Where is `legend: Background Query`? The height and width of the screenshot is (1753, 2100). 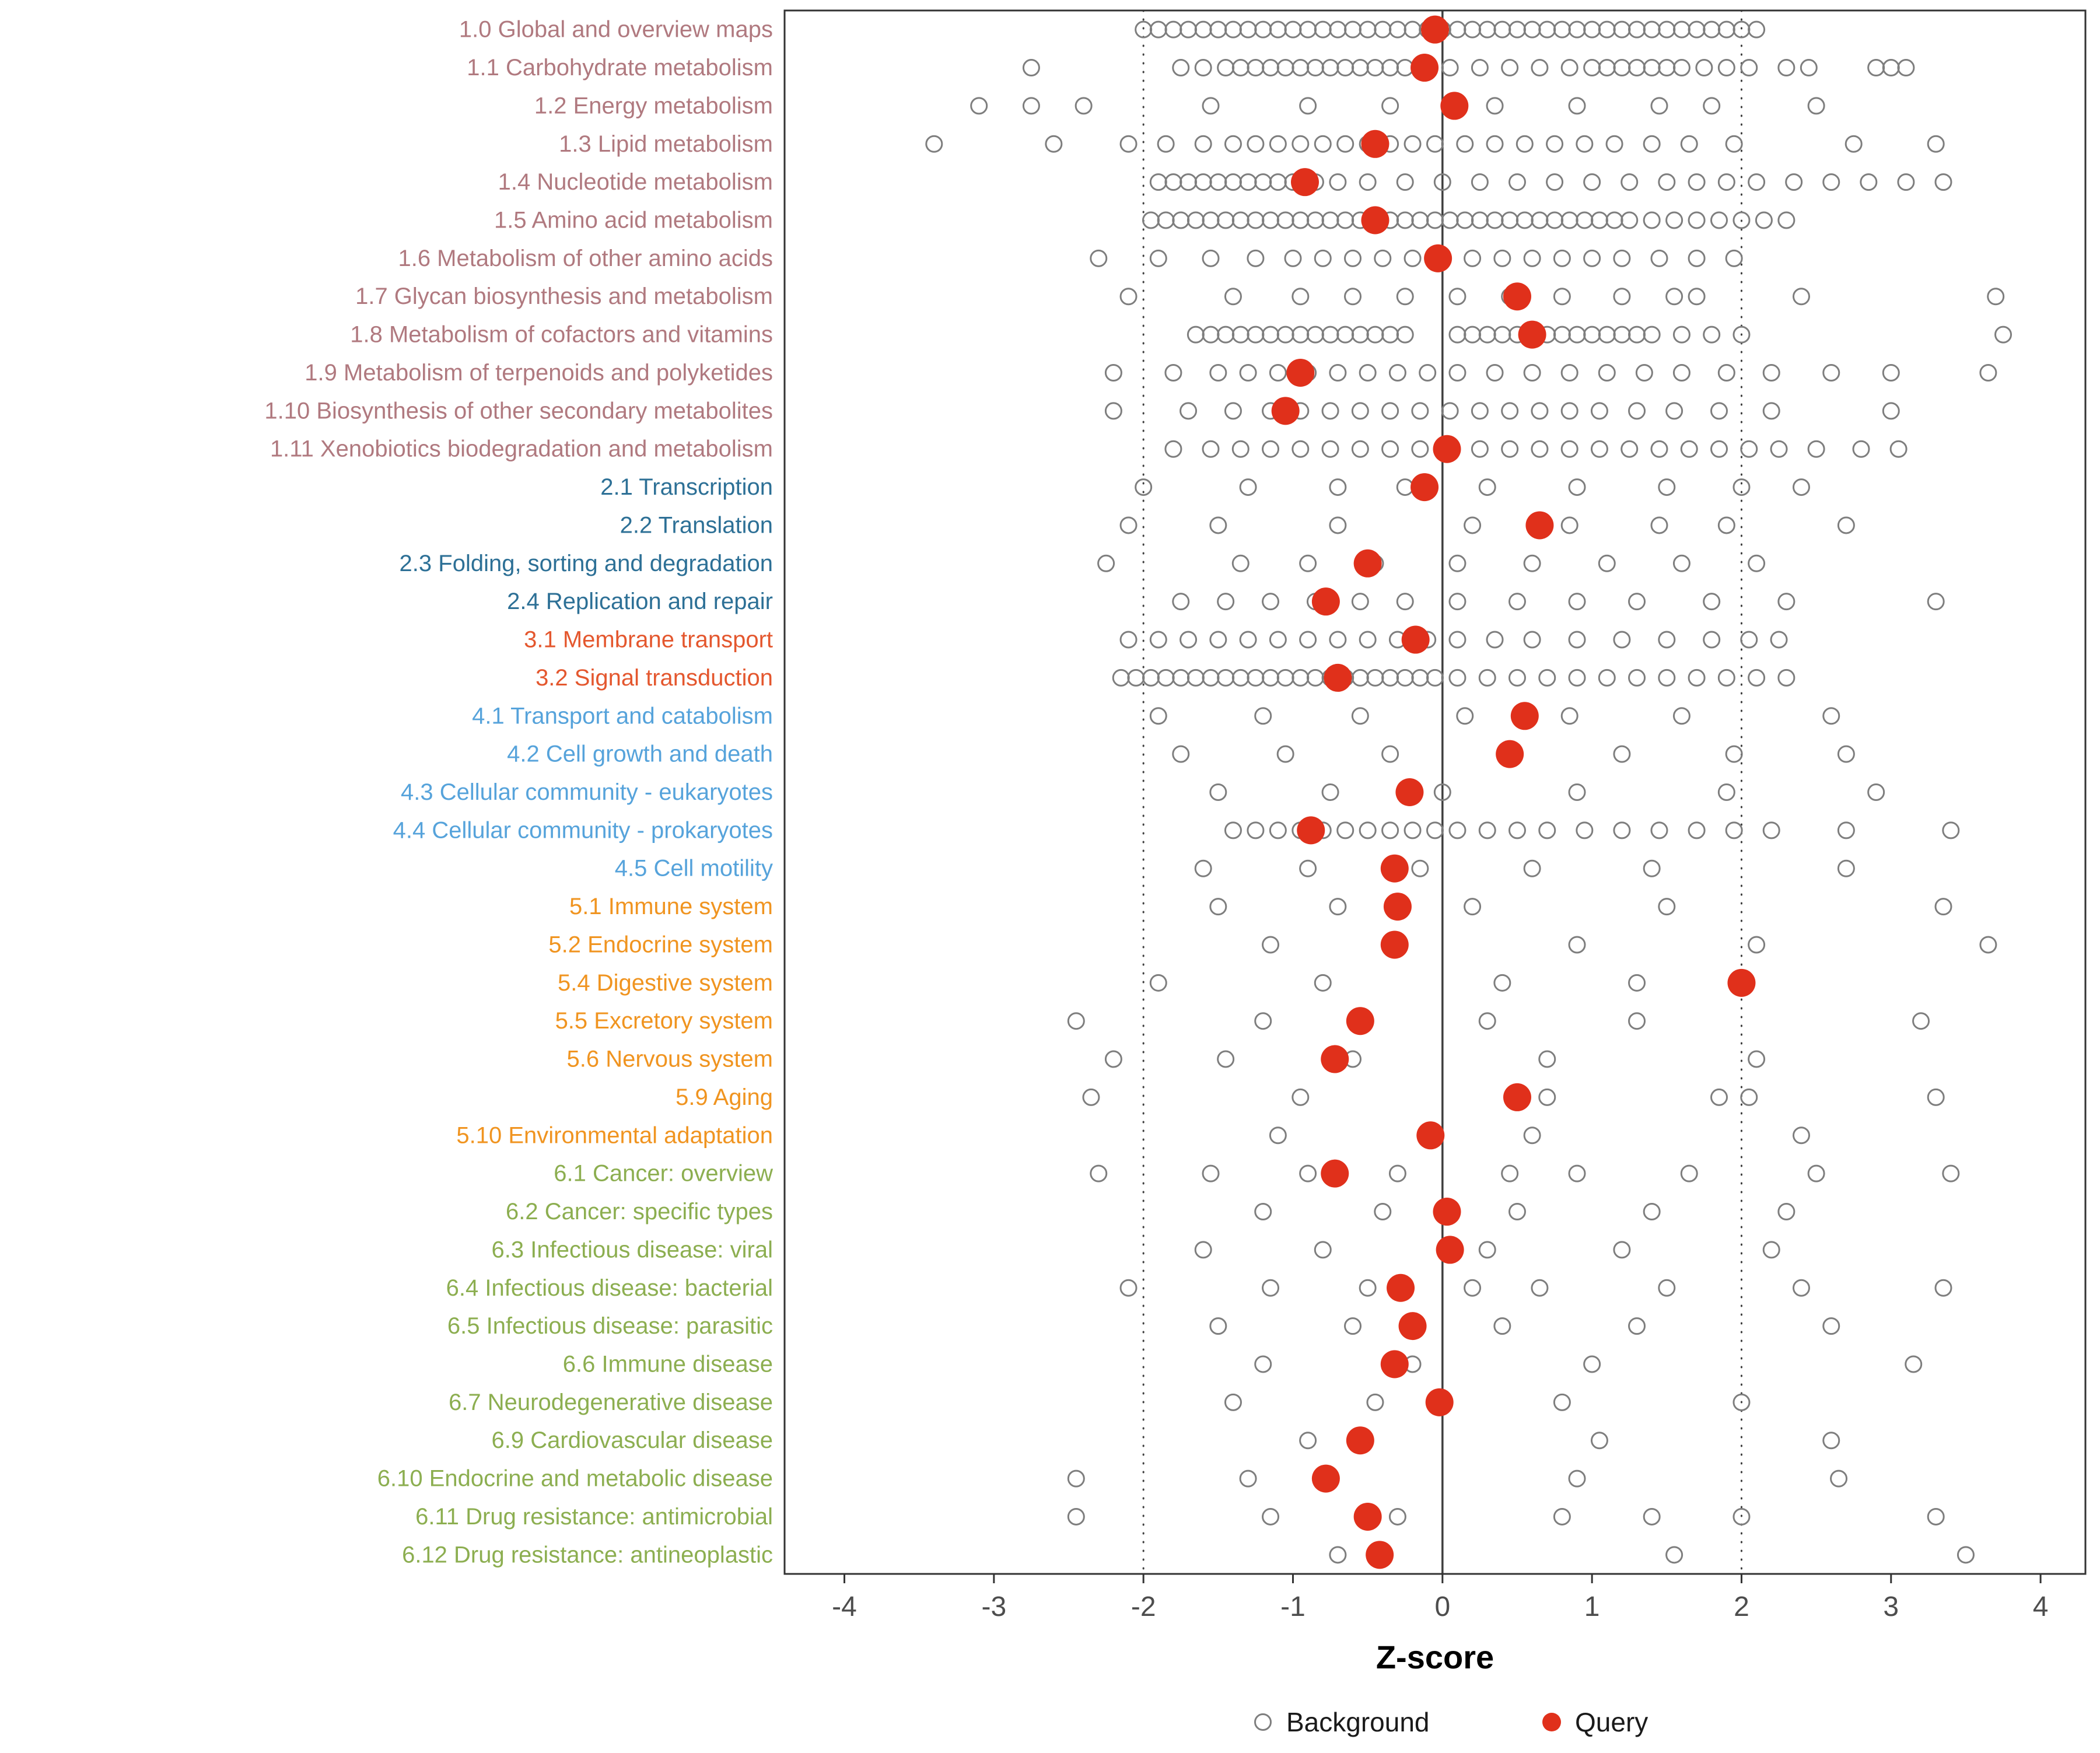 legend: Background Query is located at coordinates (1451, 1722).